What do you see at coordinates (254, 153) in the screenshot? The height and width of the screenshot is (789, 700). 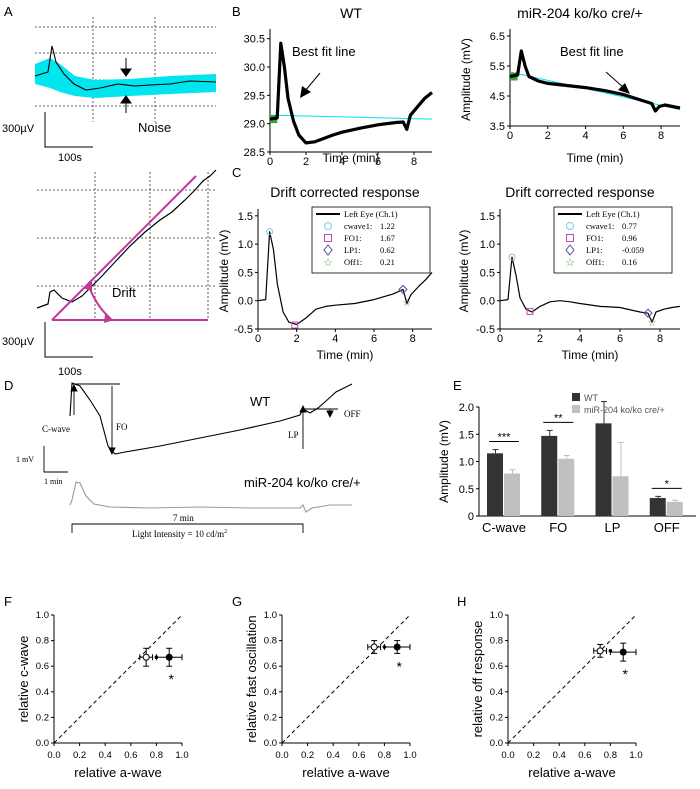 I see `y-tick-label: 28.5` at bounding box center [254, 153].